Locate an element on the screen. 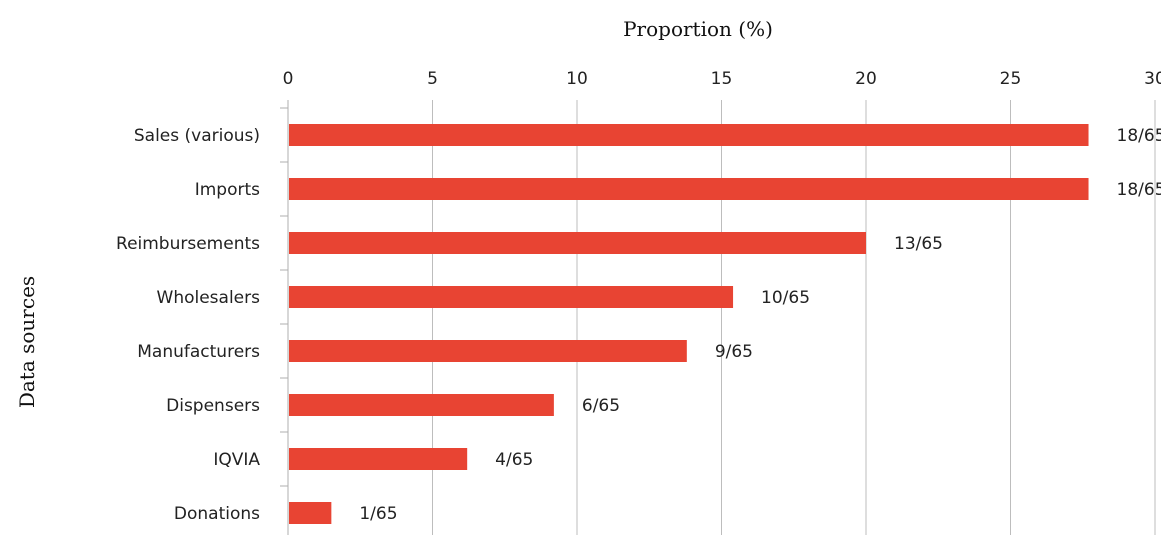  y-axis-title: Data sources is located at coordinates (27, 342).